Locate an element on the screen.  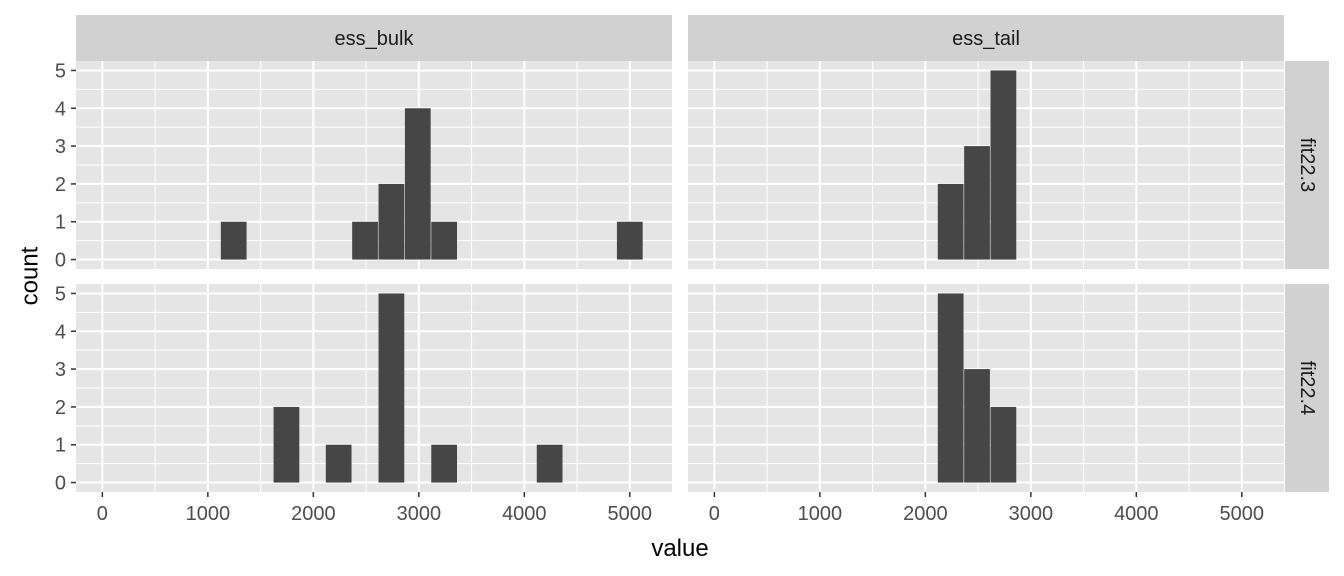
column-strip-label: ess_bulk is located at coordinates (375, 39).